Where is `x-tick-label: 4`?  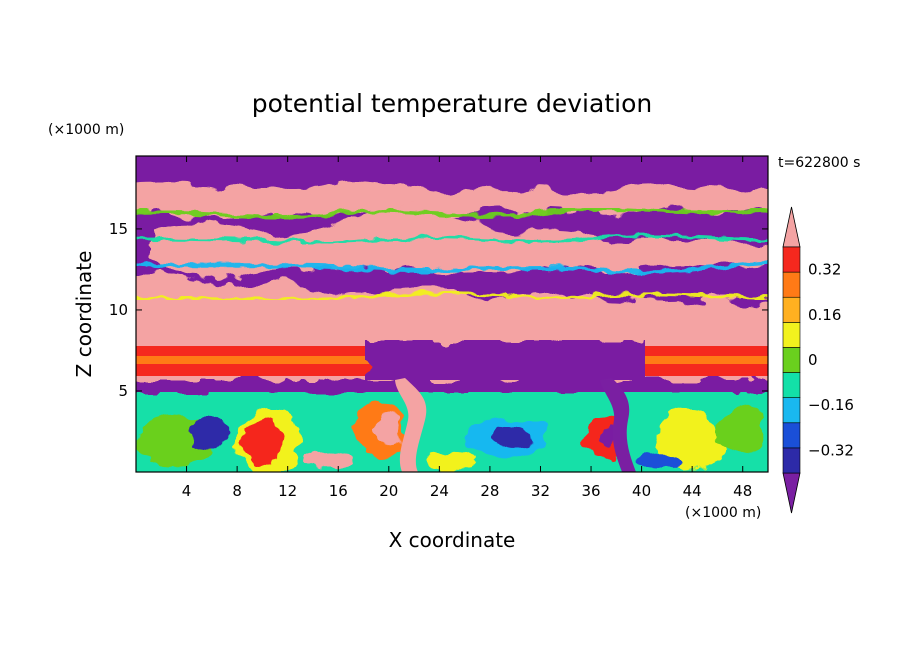
x-tick-label: 4 is located at coordinates (187, 491).